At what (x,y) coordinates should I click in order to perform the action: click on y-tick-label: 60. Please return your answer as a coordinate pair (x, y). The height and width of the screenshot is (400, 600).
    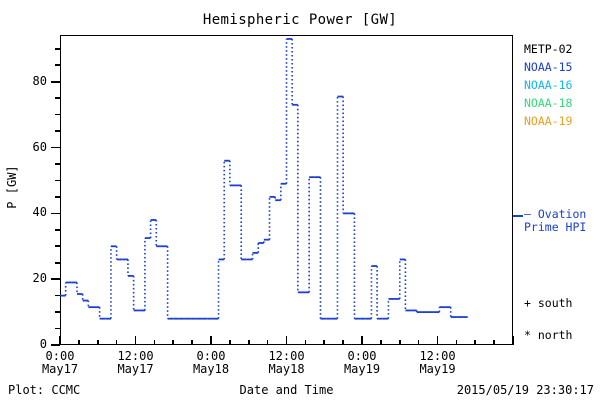
    Looking at the image, I should click on (39, 146).